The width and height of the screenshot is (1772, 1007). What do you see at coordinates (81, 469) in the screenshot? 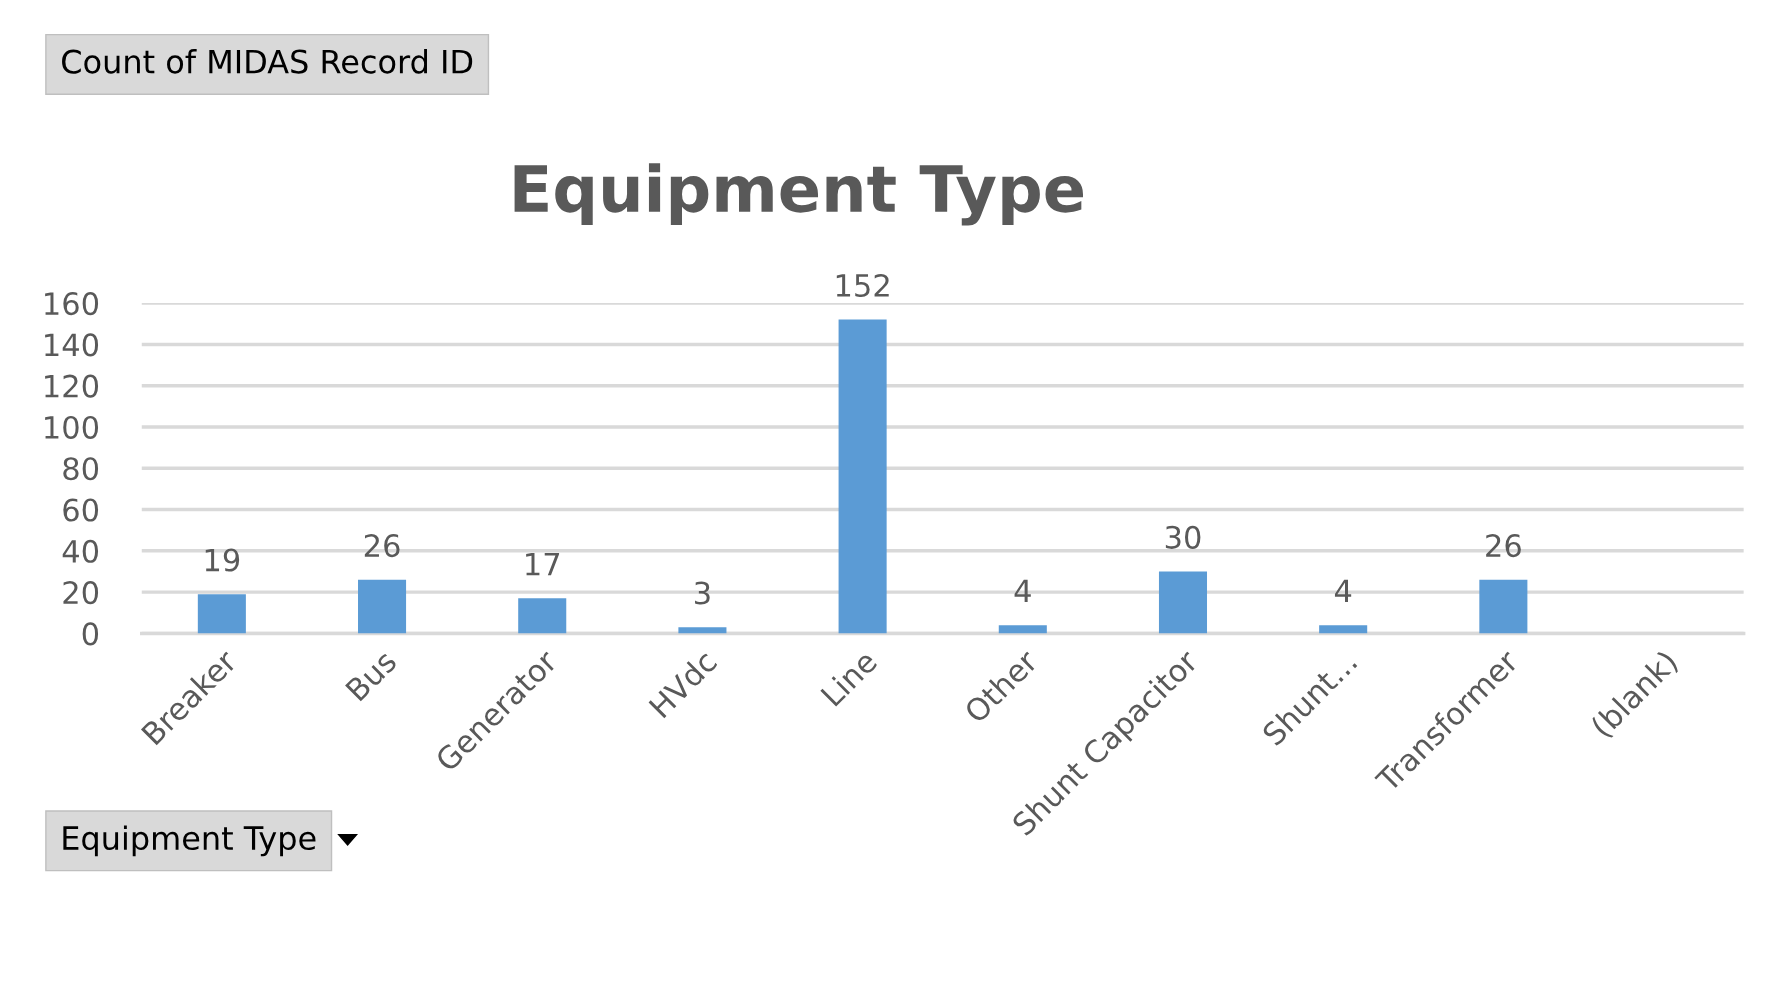
I see `y-tick-label: 80` at bounding box center [81, 469].